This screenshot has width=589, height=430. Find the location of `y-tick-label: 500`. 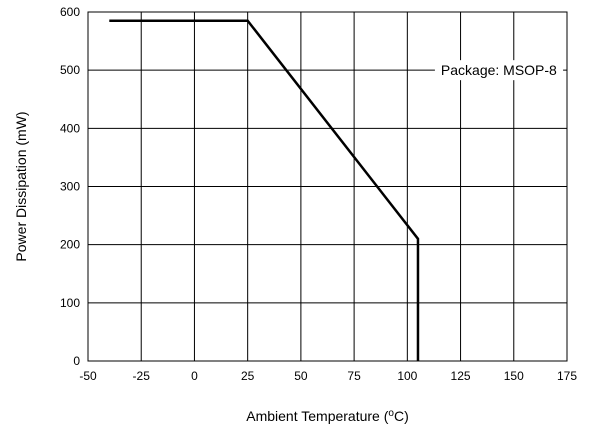

y-tick-label: 500 is located at coordinates (70, 70).